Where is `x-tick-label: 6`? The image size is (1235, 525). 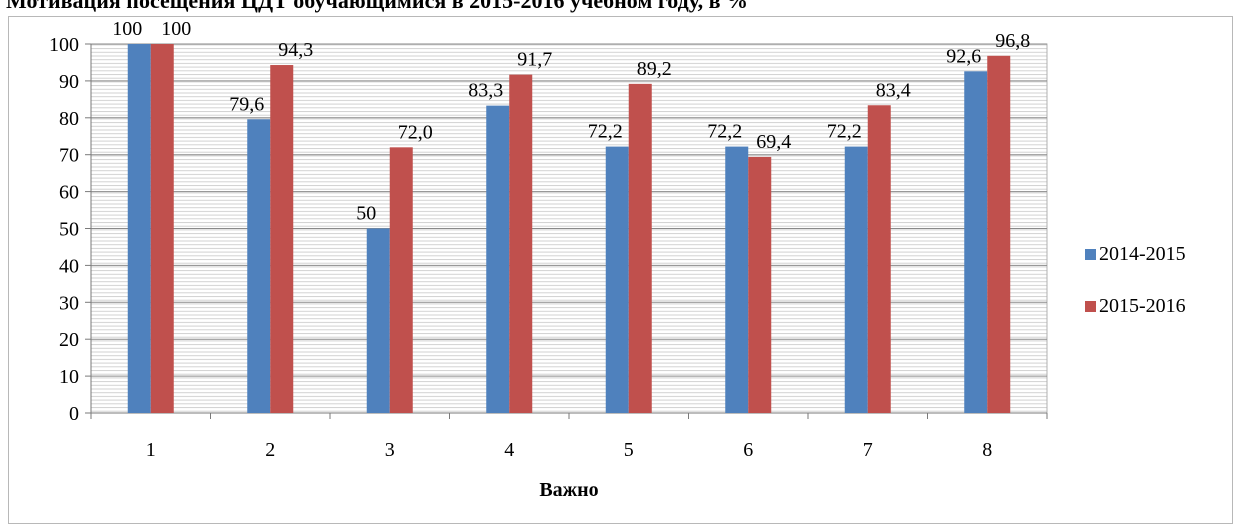
x-tick-label: 6 is located at coordinates (748, 450).